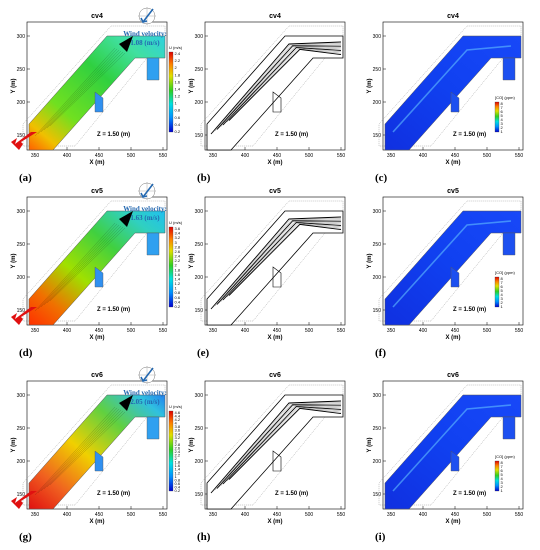 The image size is (540, 550). What do you see at coordinates (380, 353) in the screenshot?
I see `panel-caption: (f)` at bounding box center [380, 353].